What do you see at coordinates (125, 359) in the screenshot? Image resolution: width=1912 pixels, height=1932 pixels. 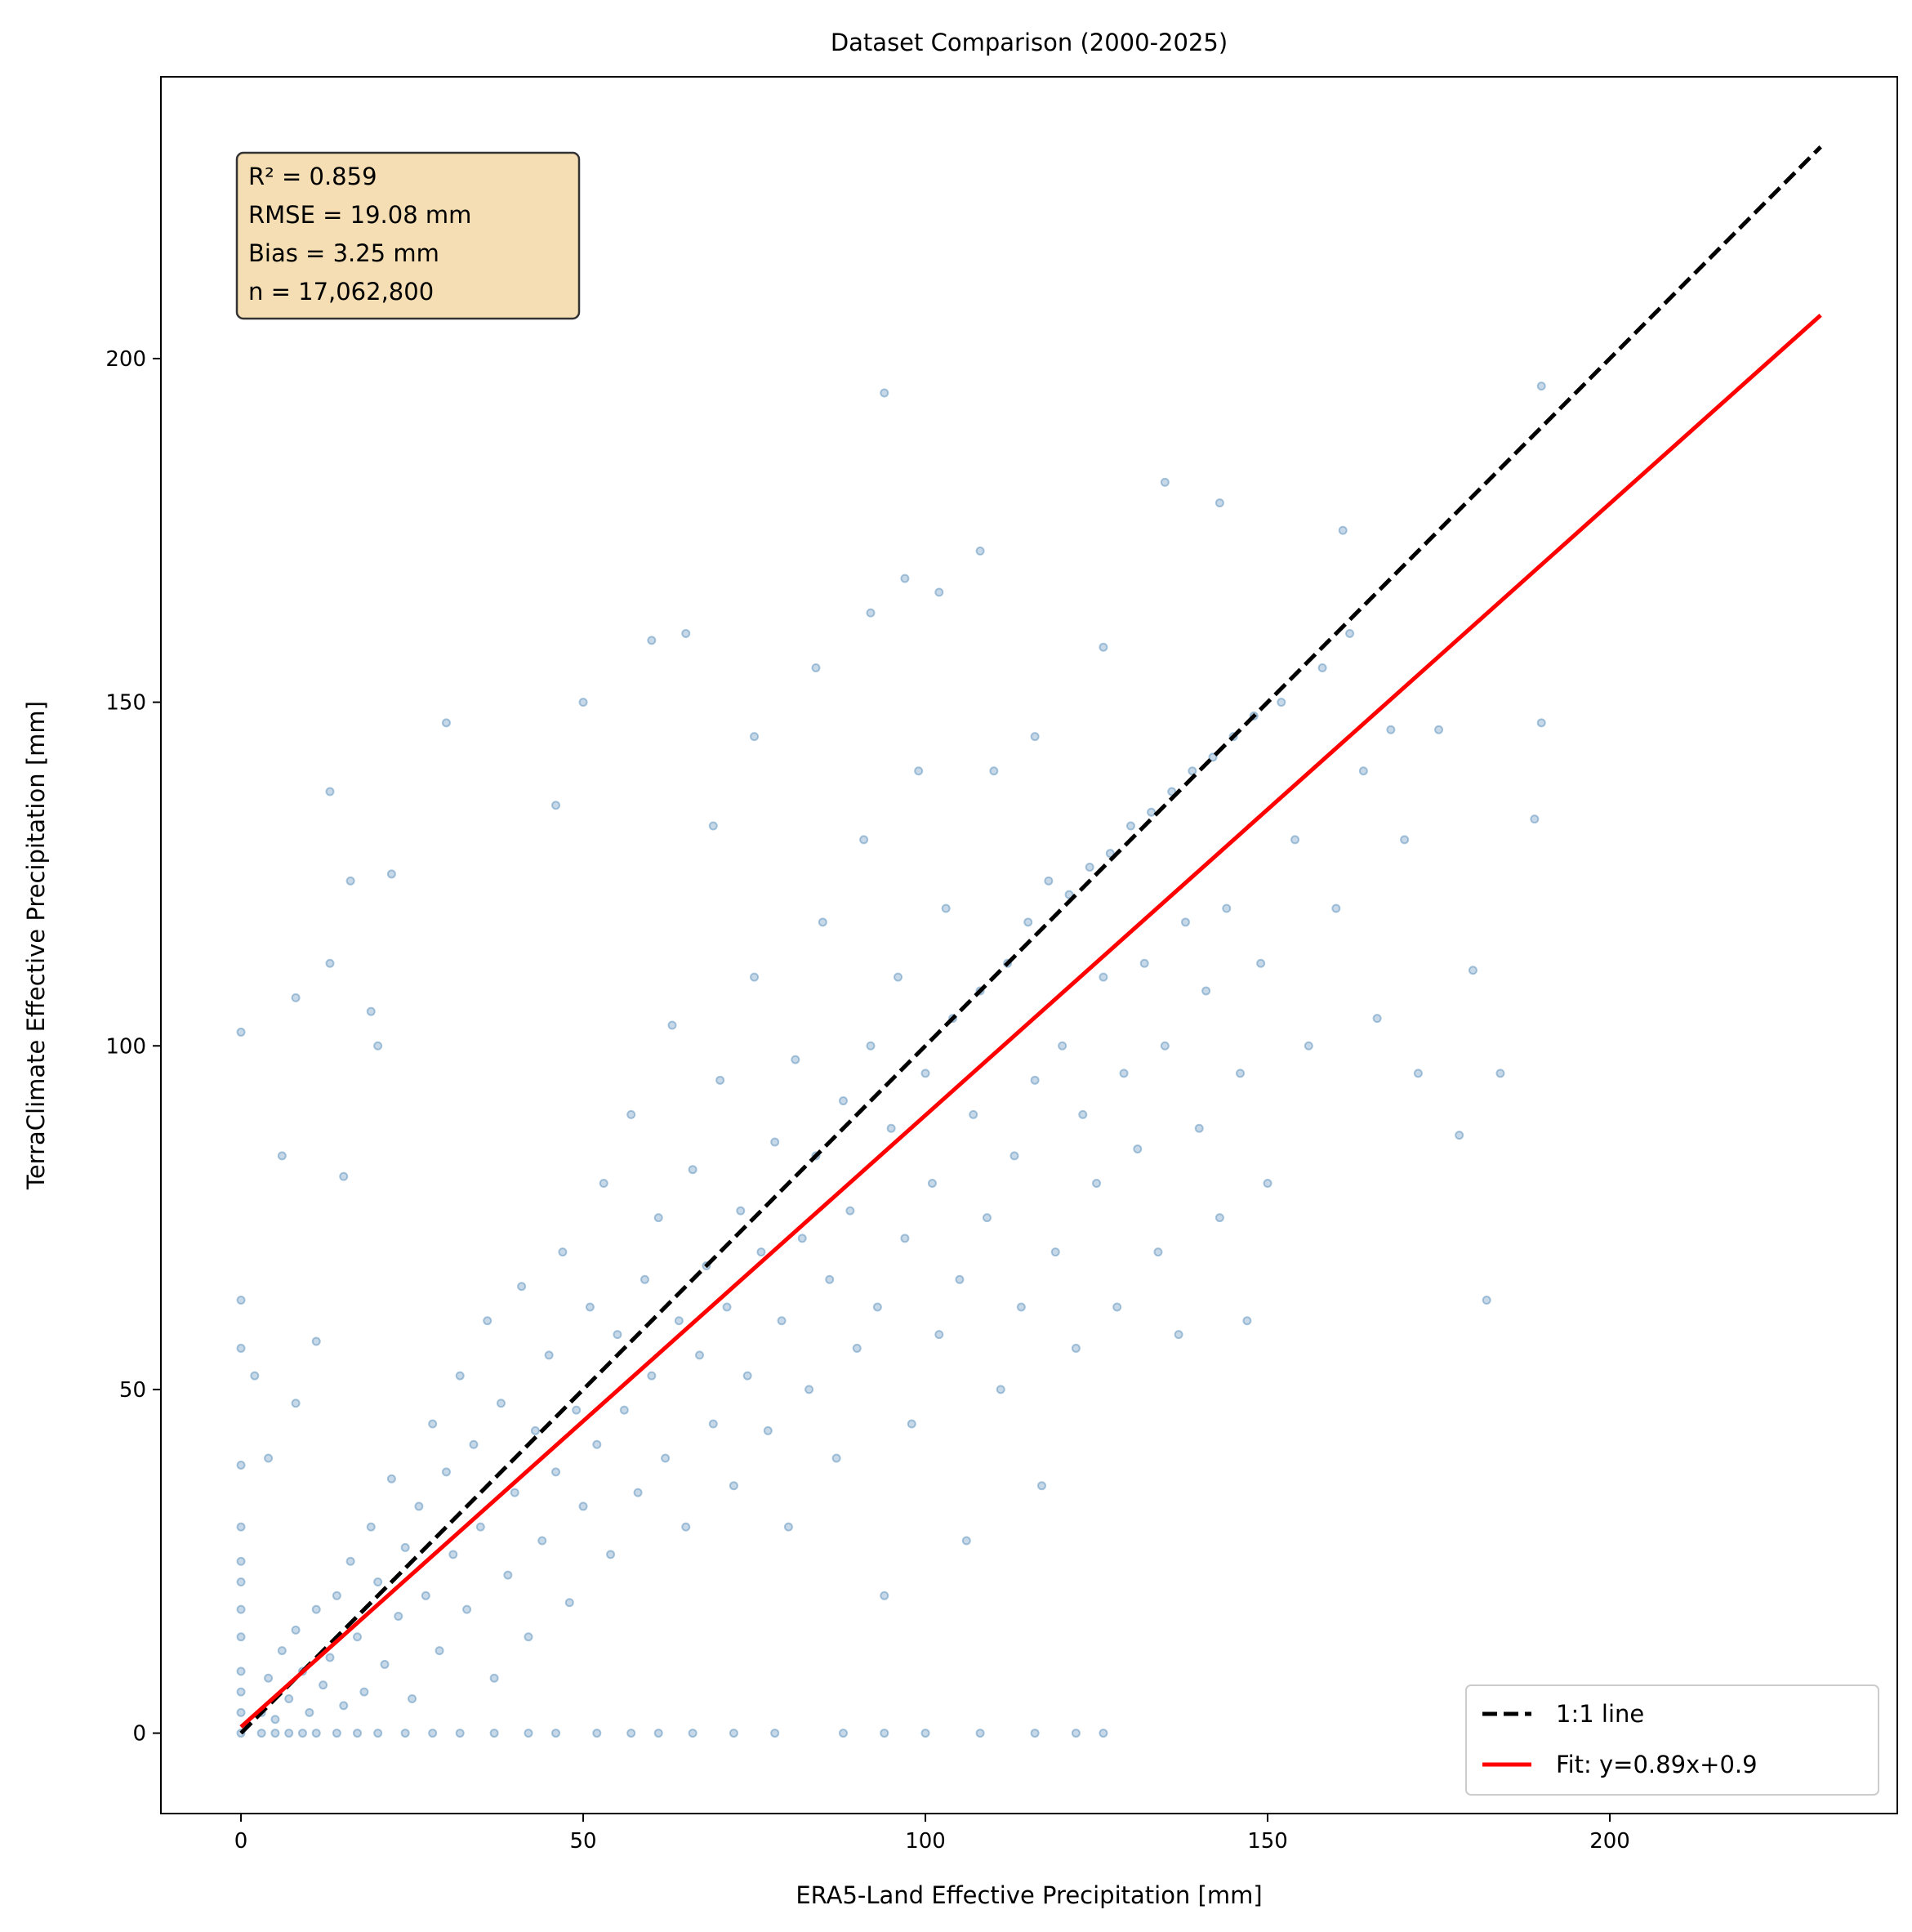 I see `y-tick-label: 200` at bounding box center [125, 359].